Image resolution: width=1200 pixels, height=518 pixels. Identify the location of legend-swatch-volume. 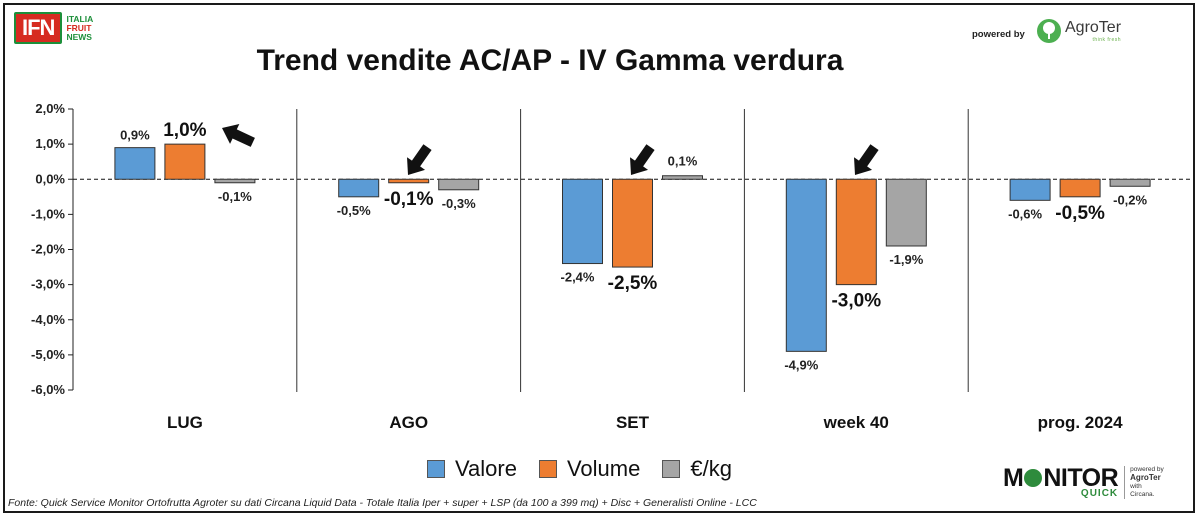
(547, 469).